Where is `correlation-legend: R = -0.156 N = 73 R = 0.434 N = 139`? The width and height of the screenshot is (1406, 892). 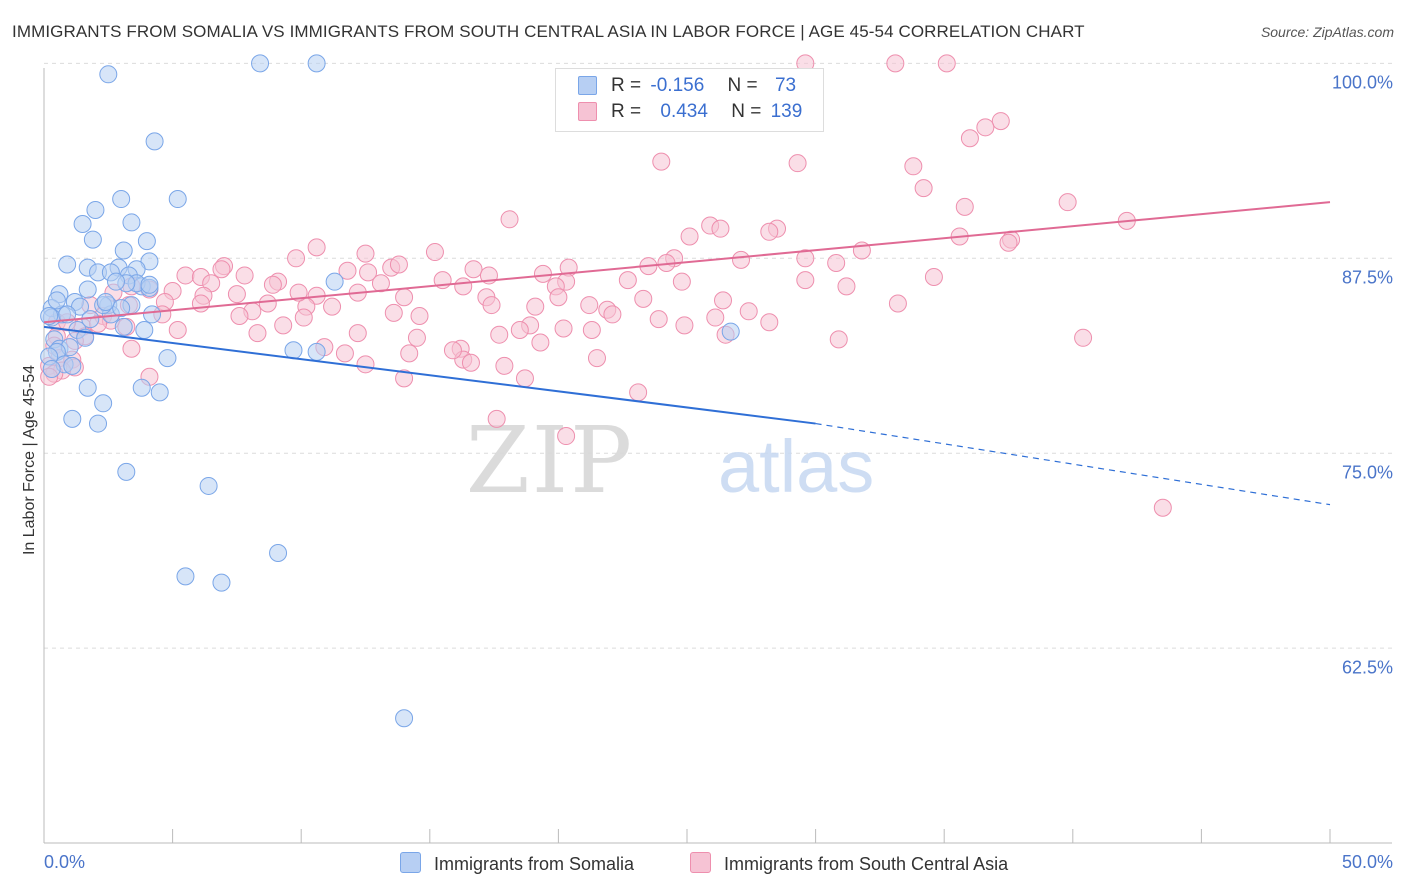
correlation-legend: R = -0.156 N = 73 R = 0.434 N = 139 is located at coordinates (689, 100).